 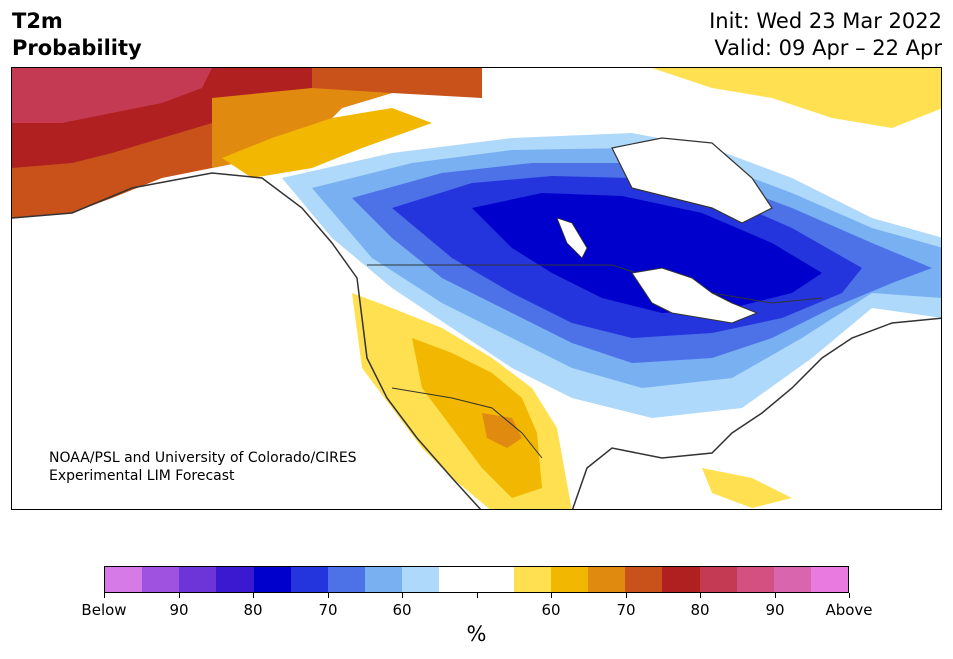 What do you see at coordinates (104, 610) in the screenshot?
I see `colorbar-tick-label: Below` at bounding box center [104, 610].